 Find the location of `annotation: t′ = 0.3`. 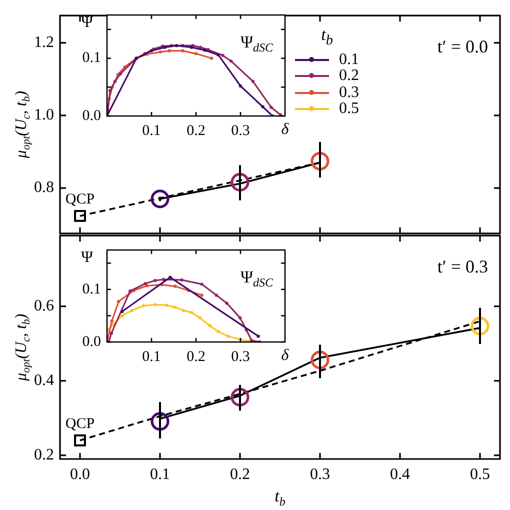

annotation: t′ = 0.3 is located at coordinates (462, 266).